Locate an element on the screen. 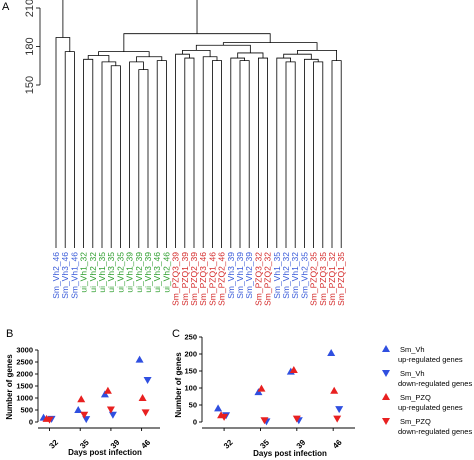 This screenshot has width=474, height=460. dendro-leaf-label: Sm_PZQ2_46 is located at coordinates (222, 279).